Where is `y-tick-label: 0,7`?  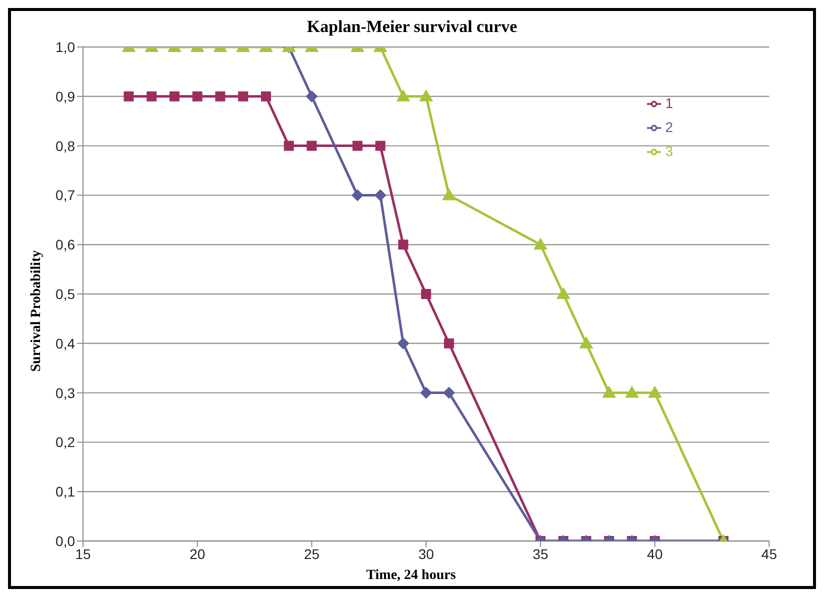 y-tick-label: 0,7 is located at coordinates (66, 195).